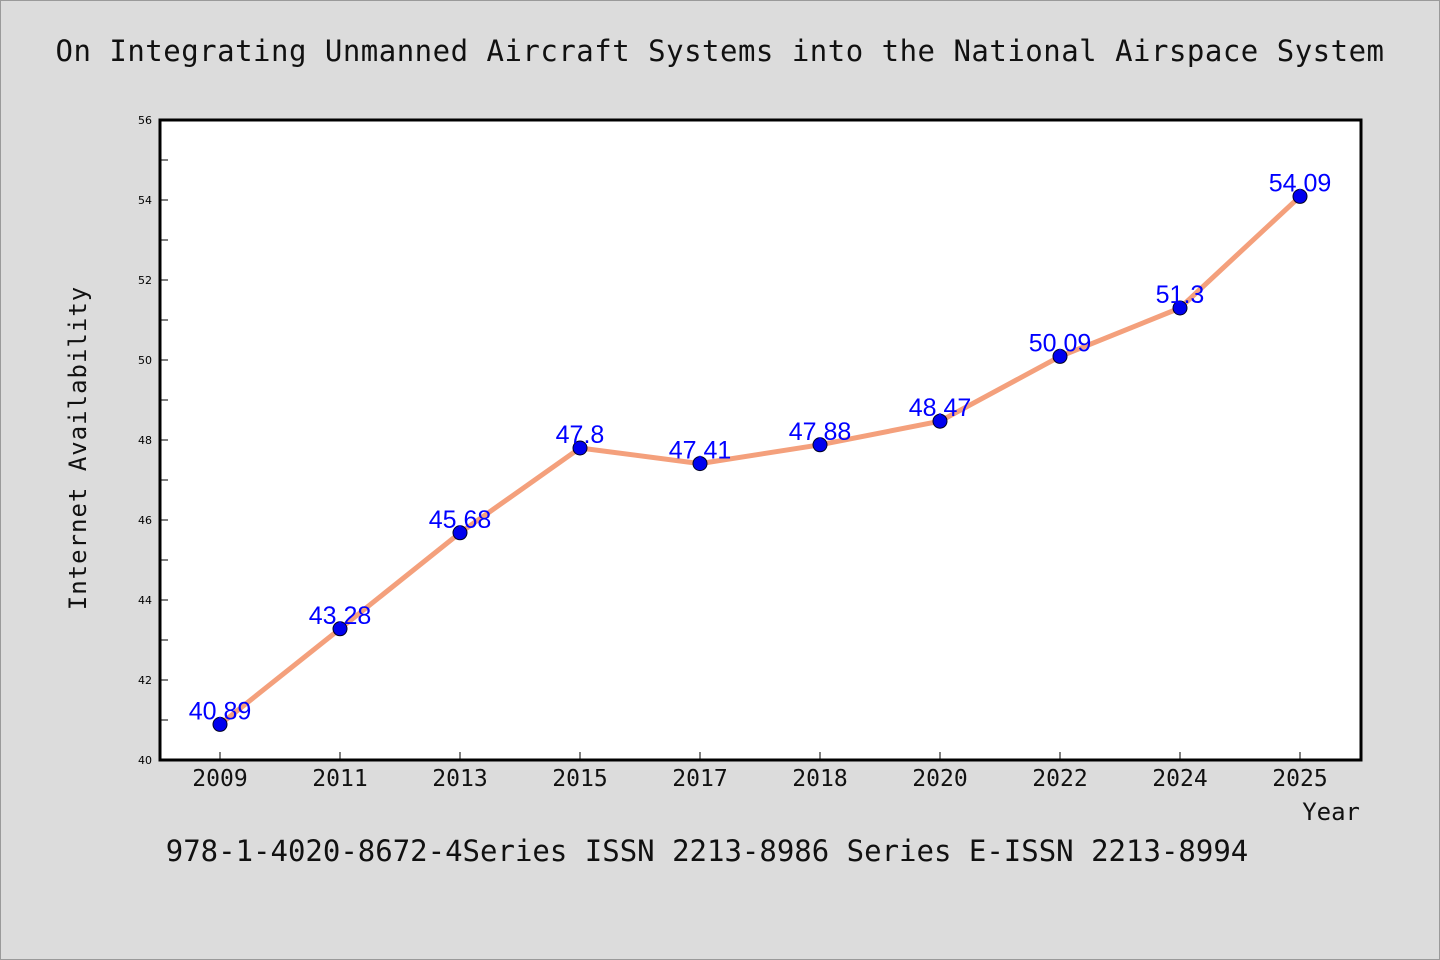  I want to click on x-tick-label: 2018, so click(819, 779).